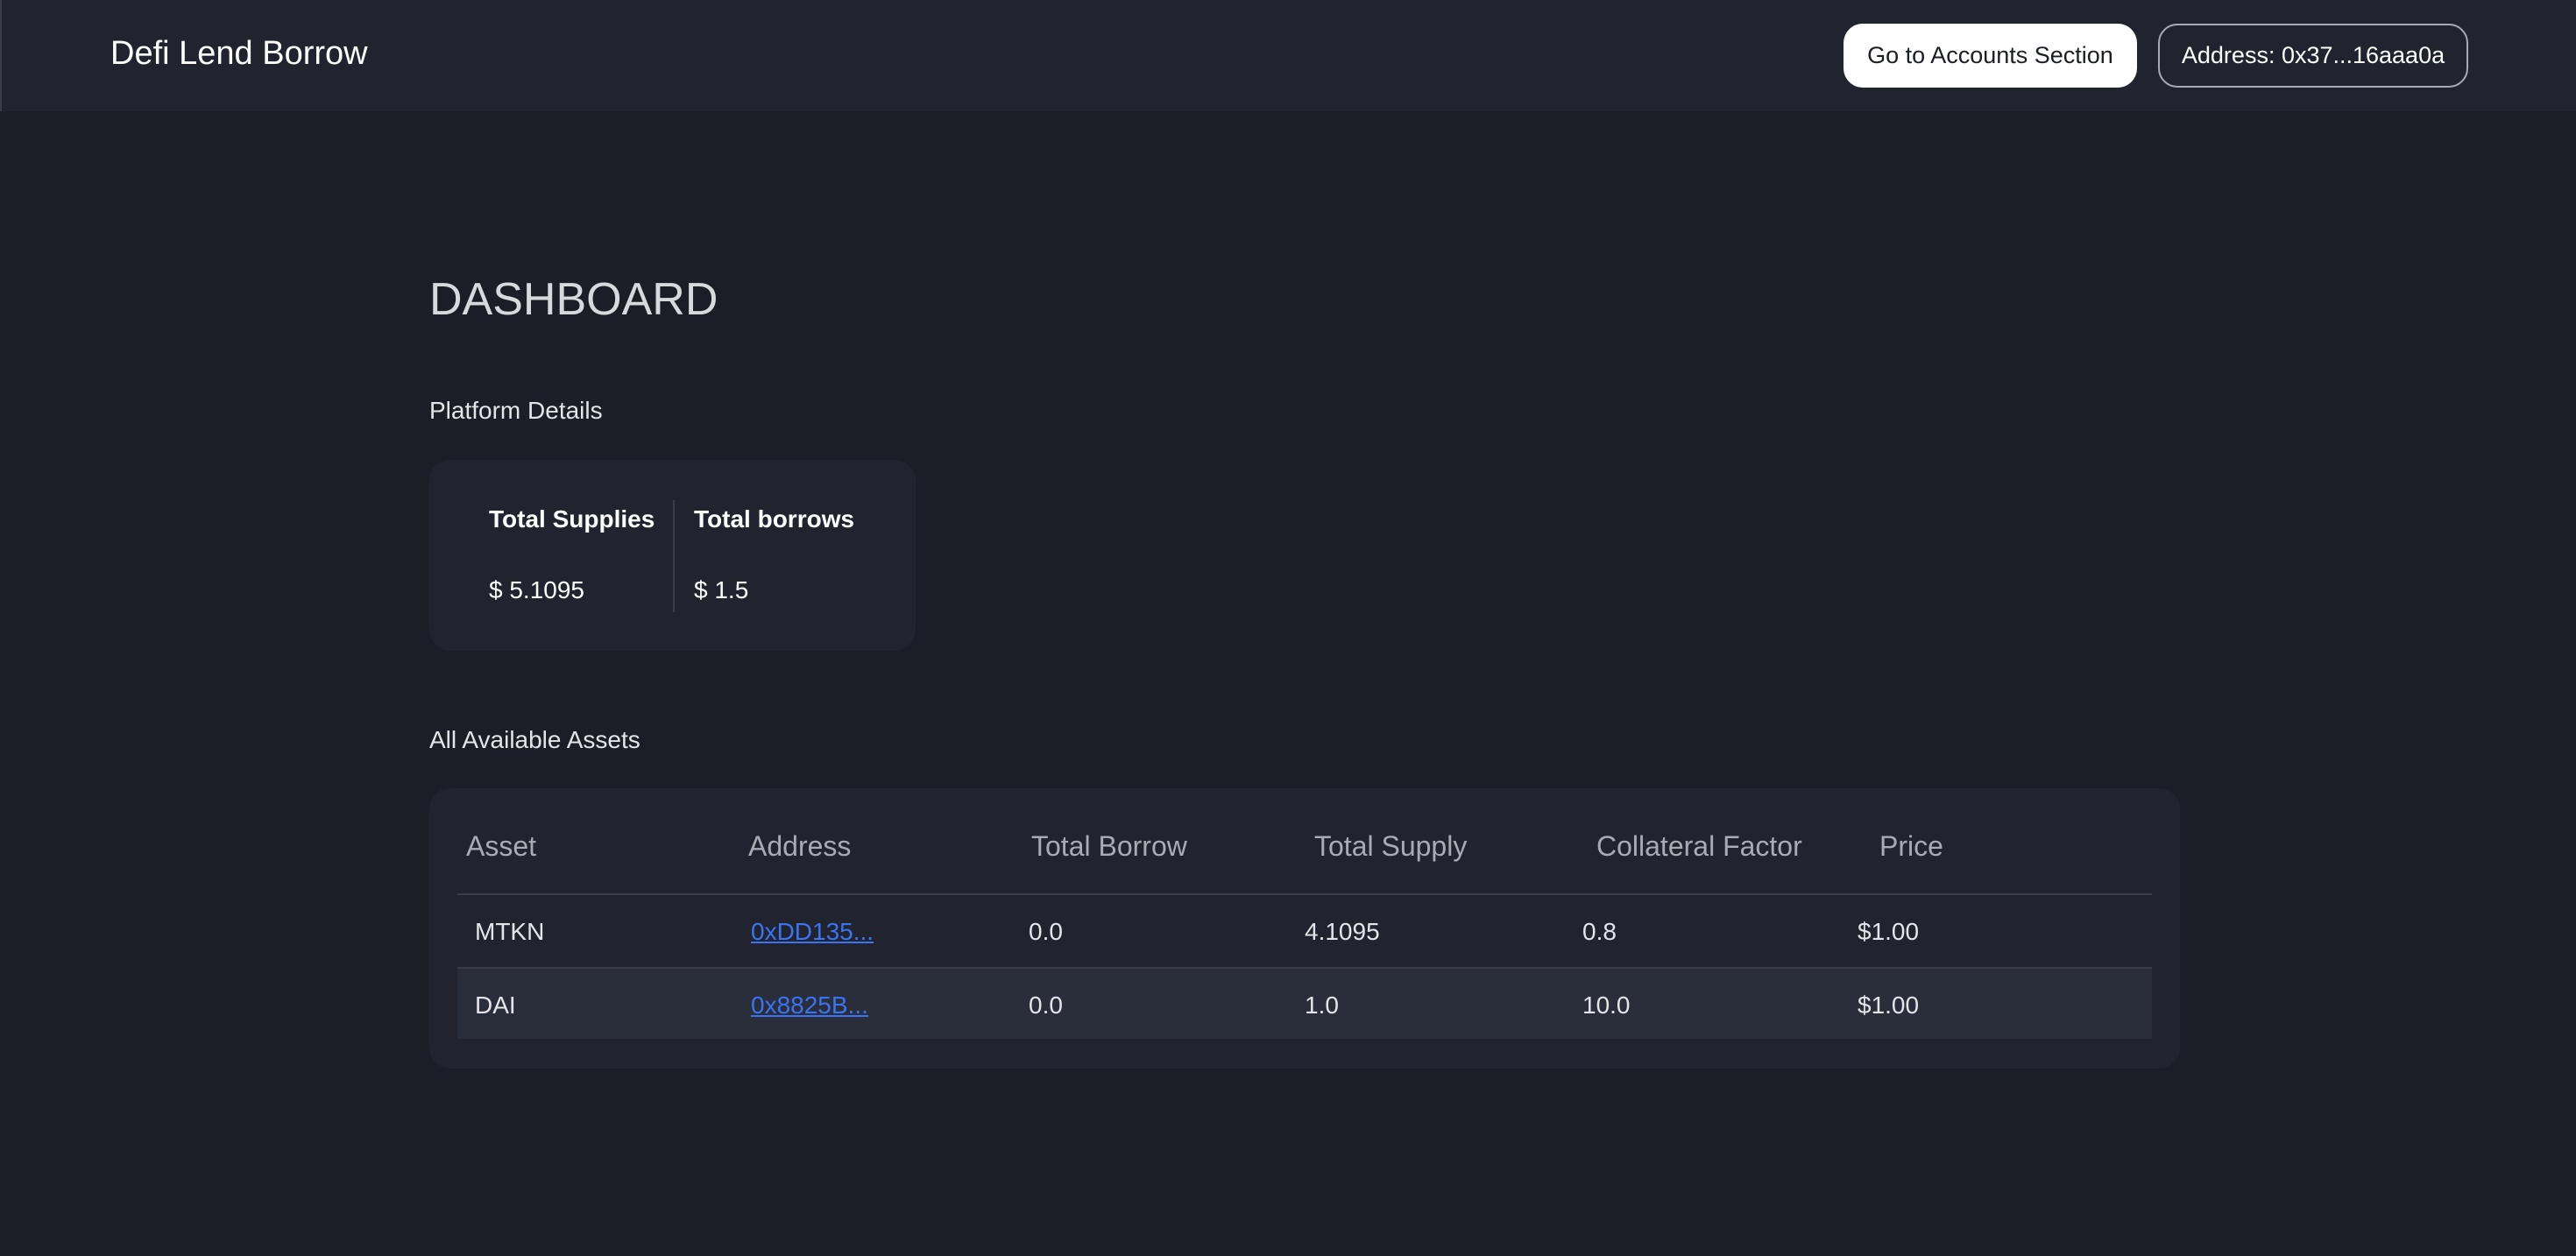 Image resolution: width=2576 pixels, height=1256 pixels. Describe the element at coordinates (1109, 846) in the screenshot. I see `column-header-total-borrow: Total Borrow` at that location.